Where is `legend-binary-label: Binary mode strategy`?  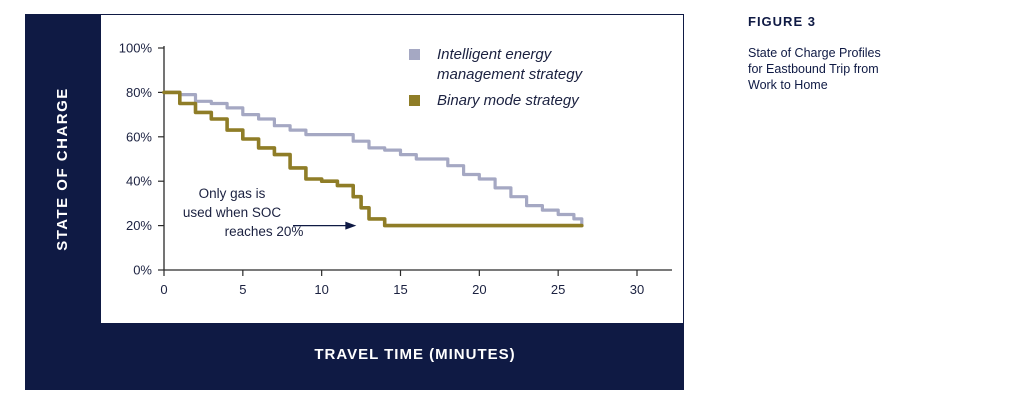 legend-binary-label: Binary mode strategy is located at coordinates (508, 100).